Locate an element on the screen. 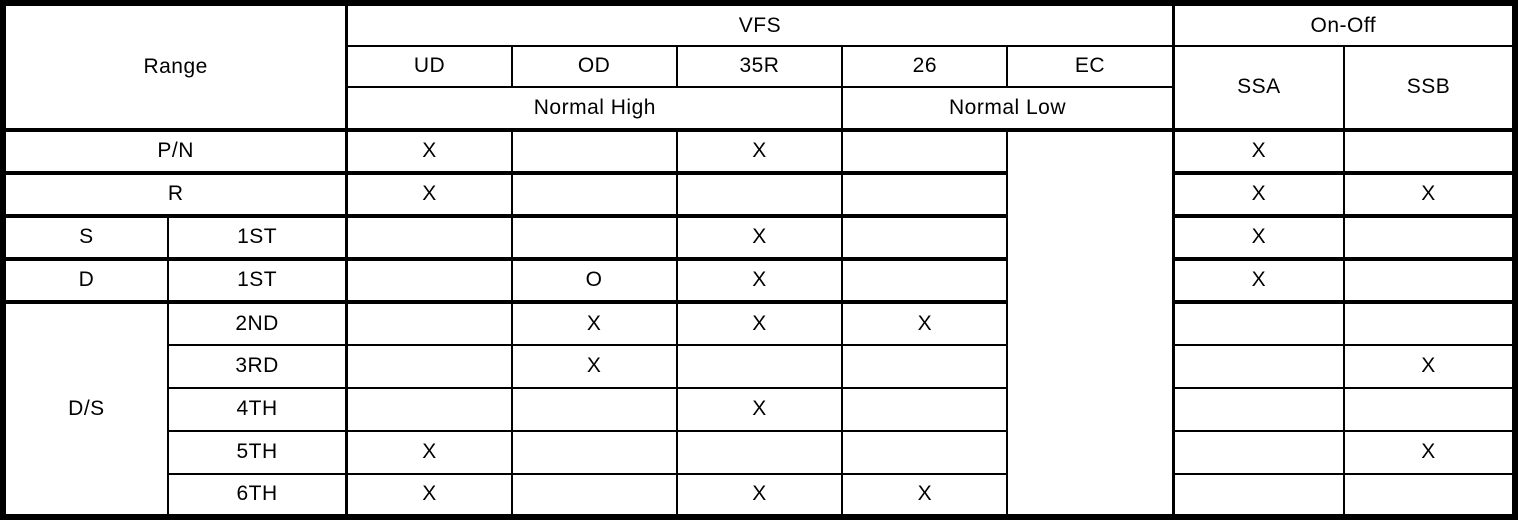 The height and width of the screenshot is (522, 1520). cell-r-35r is located at coordinates (759, 194).